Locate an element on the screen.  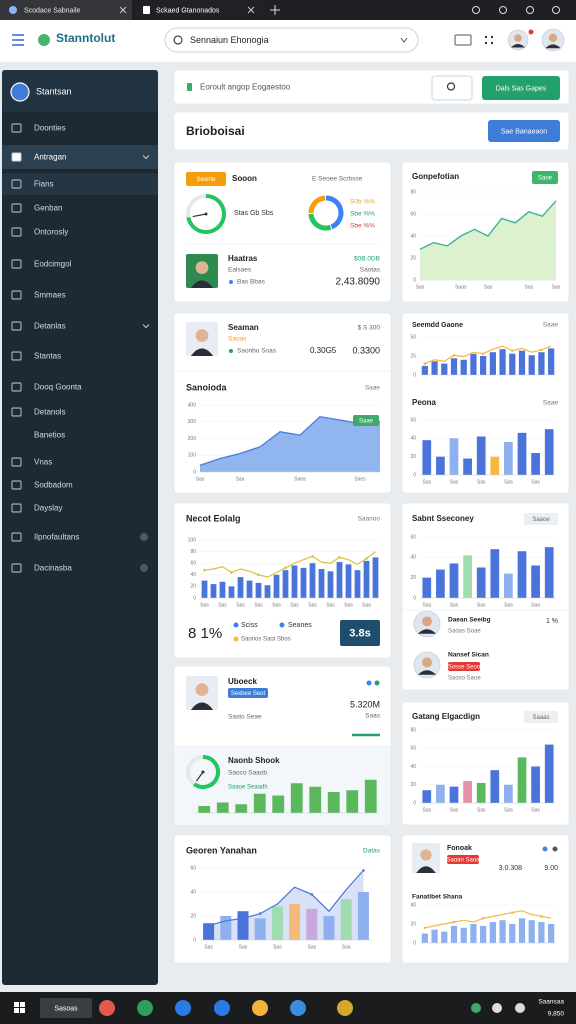
tab-title: Scodace Sabnaile is located at coordinates (52, 10).